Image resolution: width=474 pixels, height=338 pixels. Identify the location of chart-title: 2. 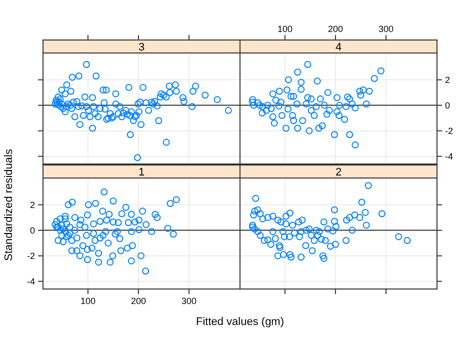
(338, 172).